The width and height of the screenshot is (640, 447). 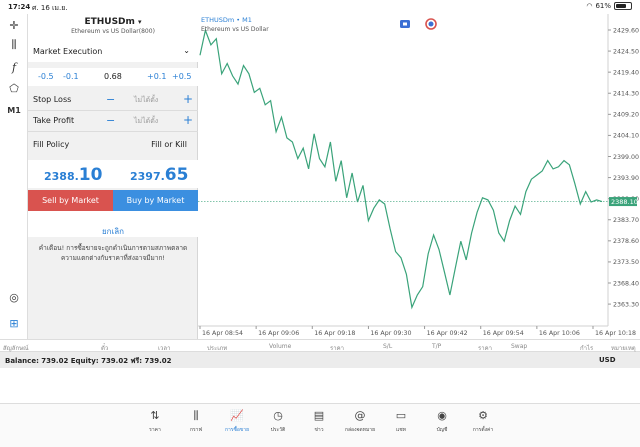 I want to click on ask-price: 2397.65, so click(x=155, y=174).